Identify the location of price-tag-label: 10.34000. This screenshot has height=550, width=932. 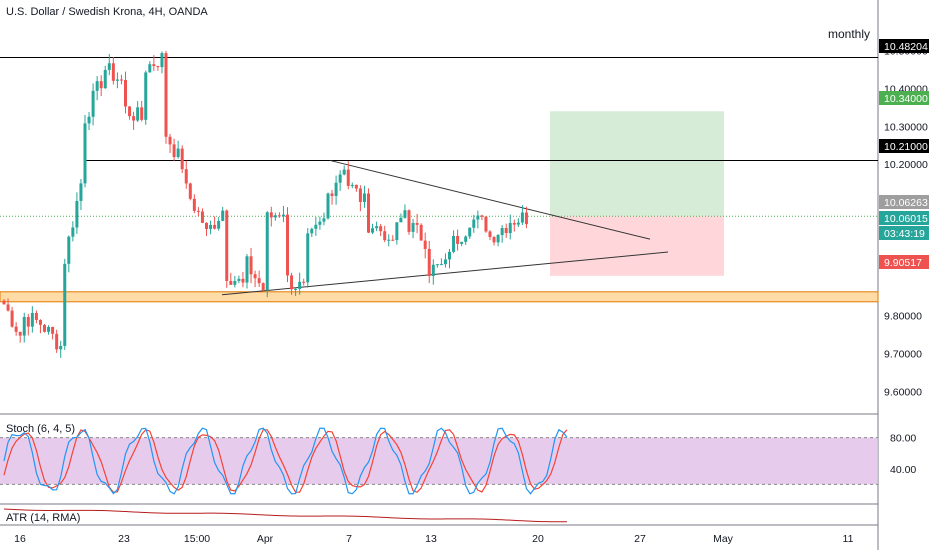
(906, 99).